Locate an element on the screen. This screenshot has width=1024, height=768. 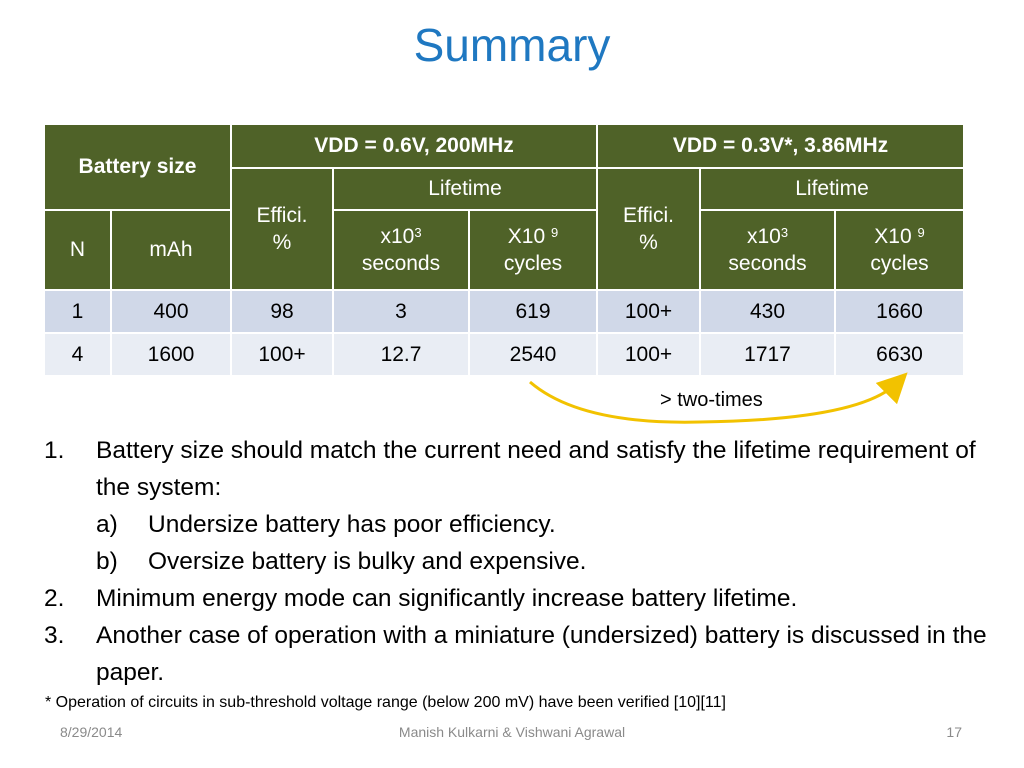
table-cell: 1600 is located at coordinates (171, 354).